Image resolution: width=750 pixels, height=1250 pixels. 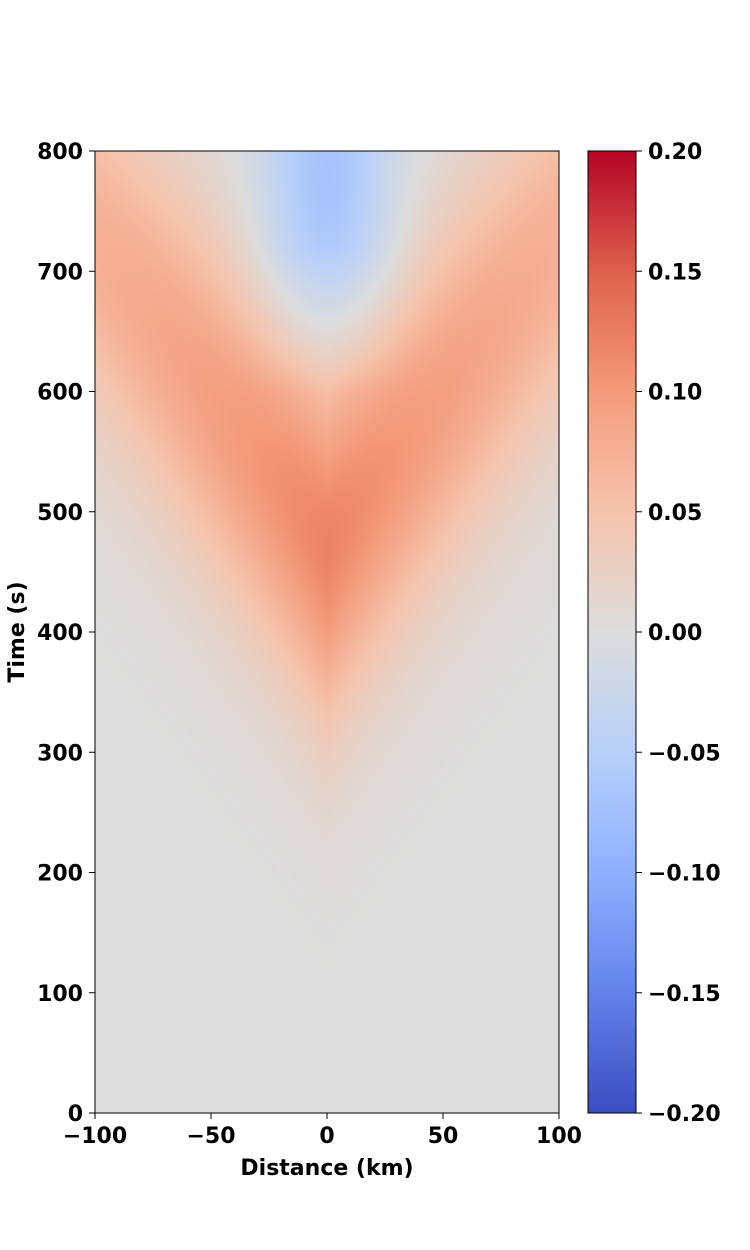 What do you see at coordinates (675, 633) in the screenshot?
I see `colorbar-tick-label: 0.00` at bounding box center [675, 633].